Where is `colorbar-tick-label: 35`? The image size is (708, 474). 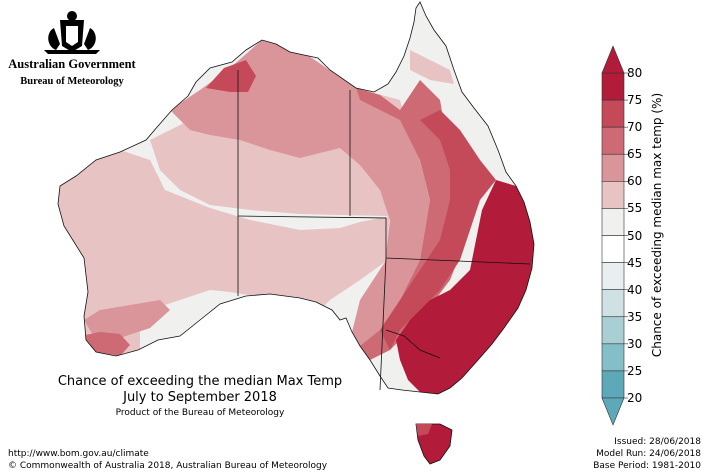
colorbar-tick-label: 35 is located at coordinates (635, 316).